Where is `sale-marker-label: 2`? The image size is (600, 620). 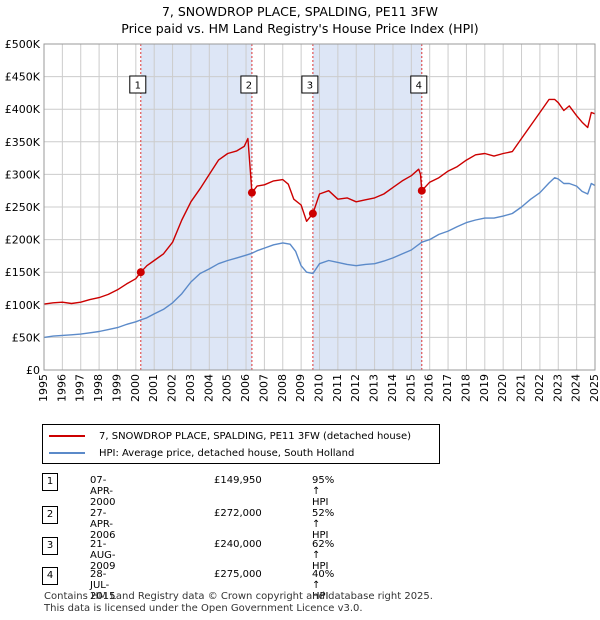 sale-marker-label: 2 is located at coordinates (249, 86).